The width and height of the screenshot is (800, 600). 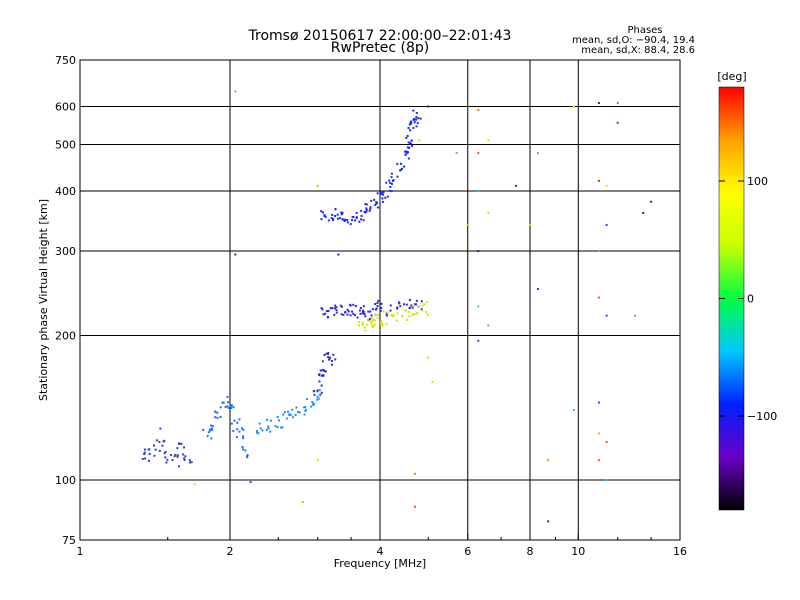 What do you see at coordinates (65, 336) in the screenshot?
I see `y-tick-label: 200` at bounding box center [65, 336].